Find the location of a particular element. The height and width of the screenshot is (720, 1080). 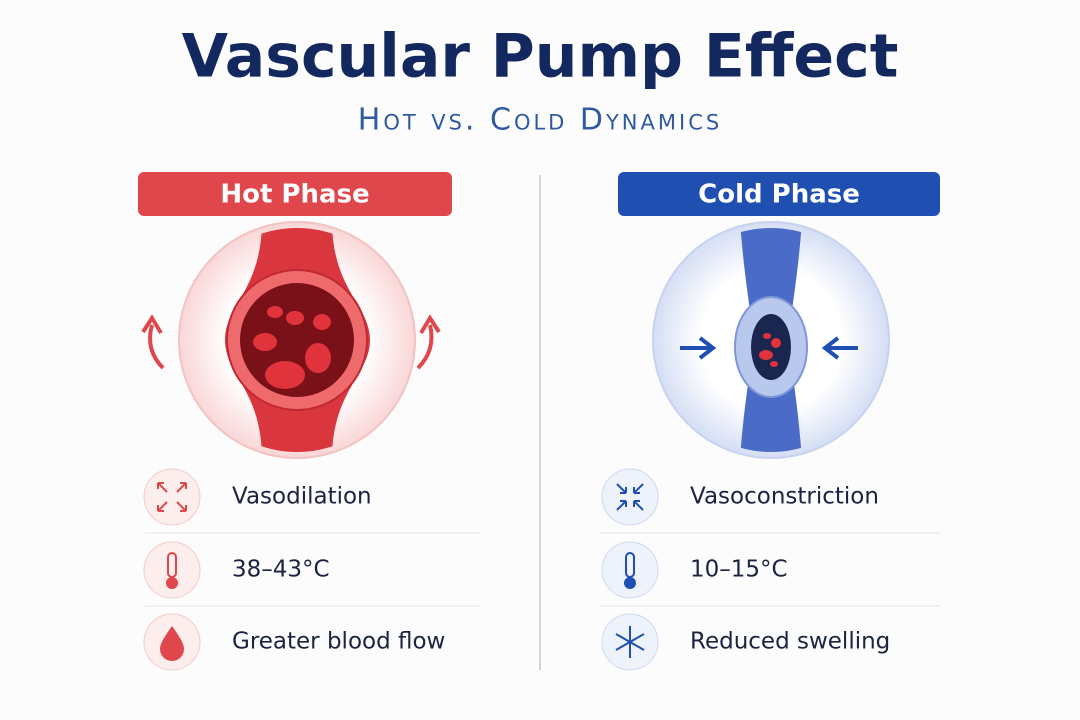

cold-label-box is located at coordinates (779, 194).